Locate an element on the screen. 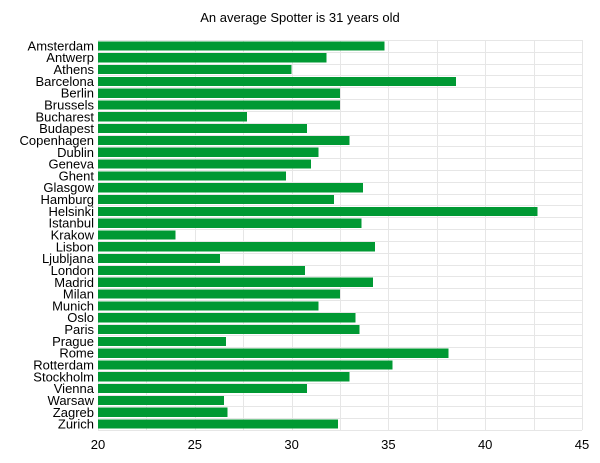 This screenshot has width=600, height=463. bar-ljubljana is located at coordinates (159, 259).